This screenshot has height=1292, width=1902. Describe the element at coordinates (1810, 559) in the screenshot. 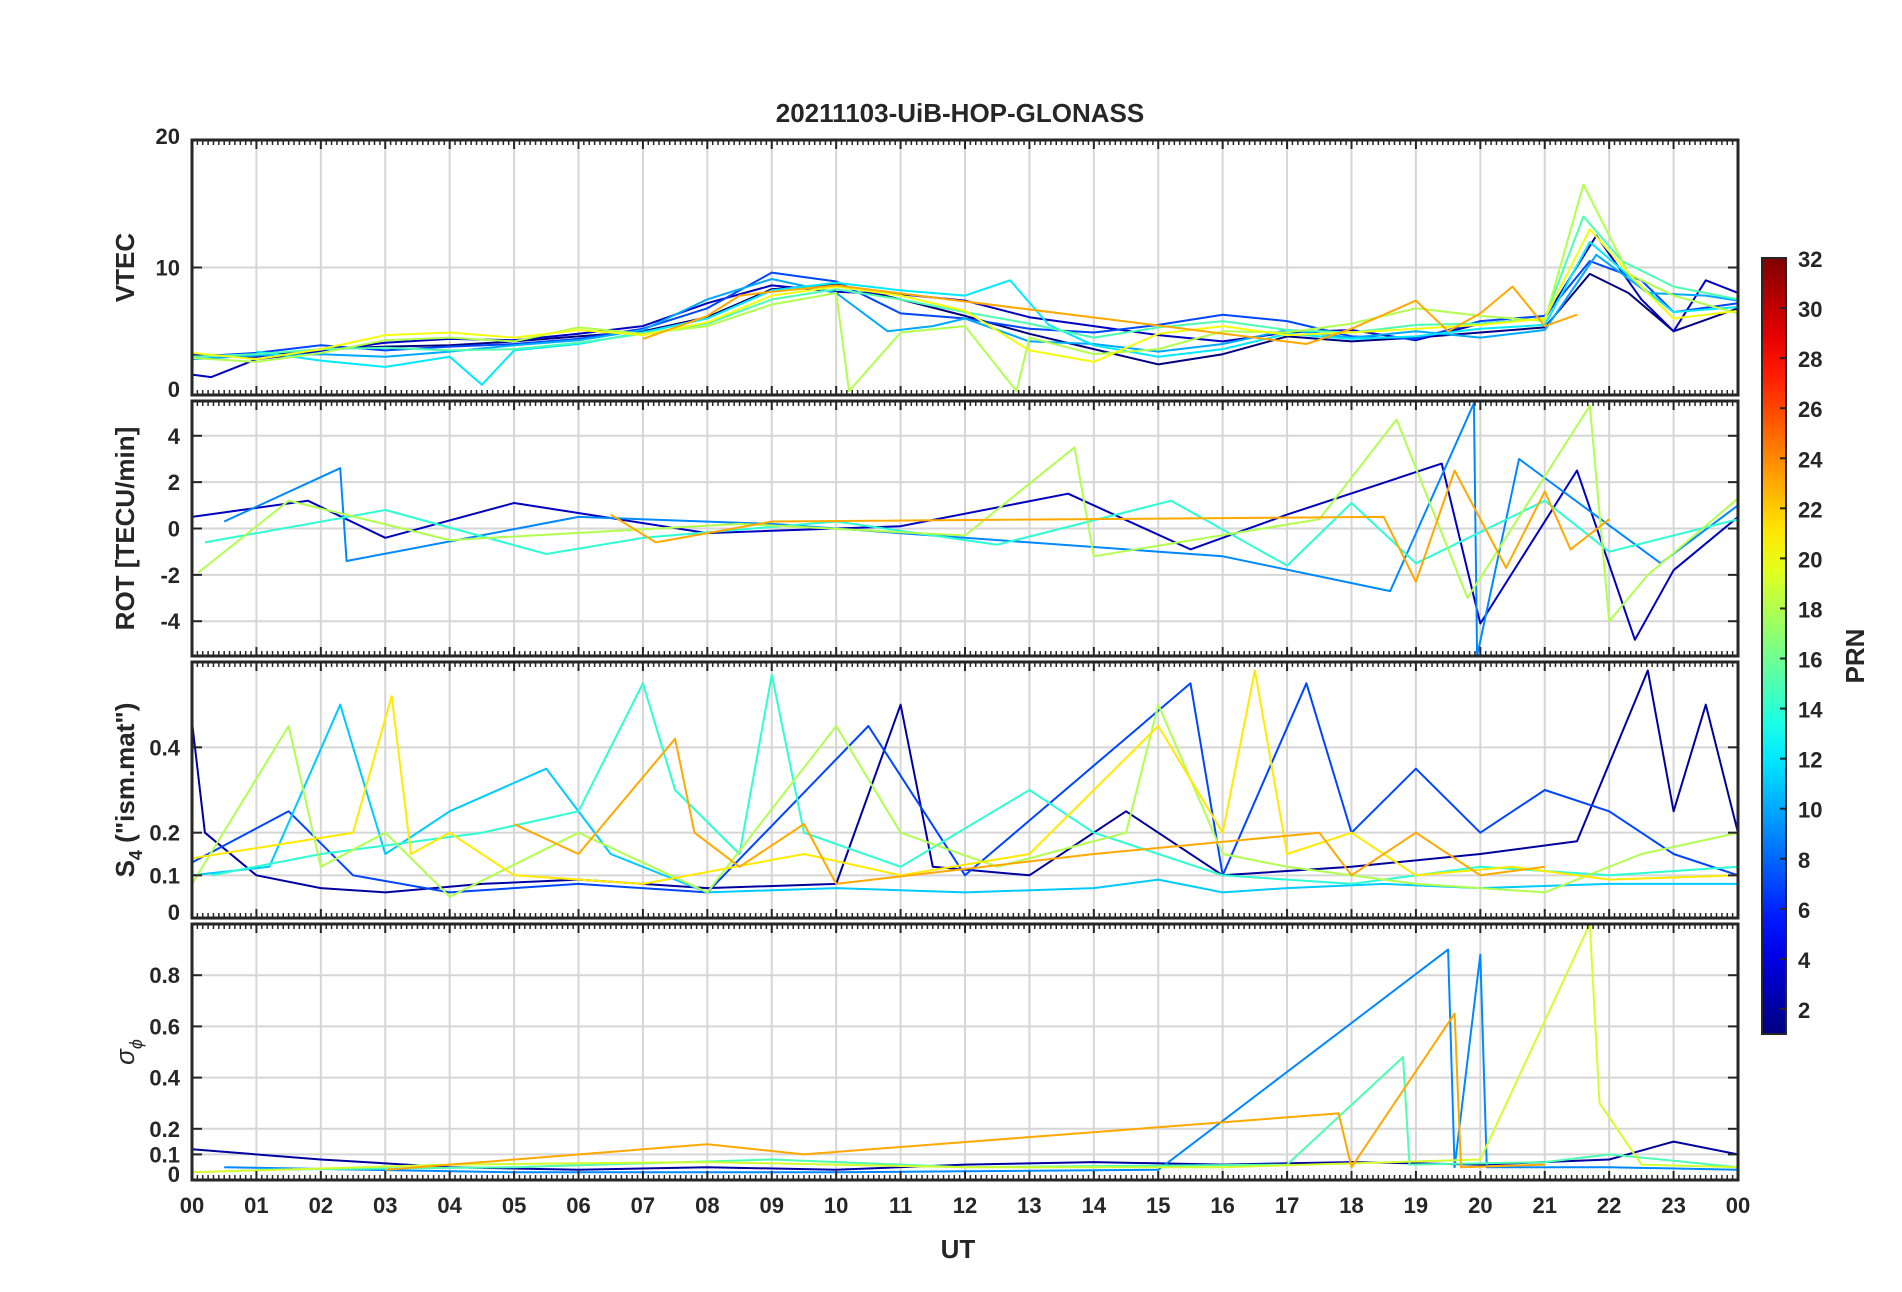

I see `colorbar-tick-label: 20` at that location.